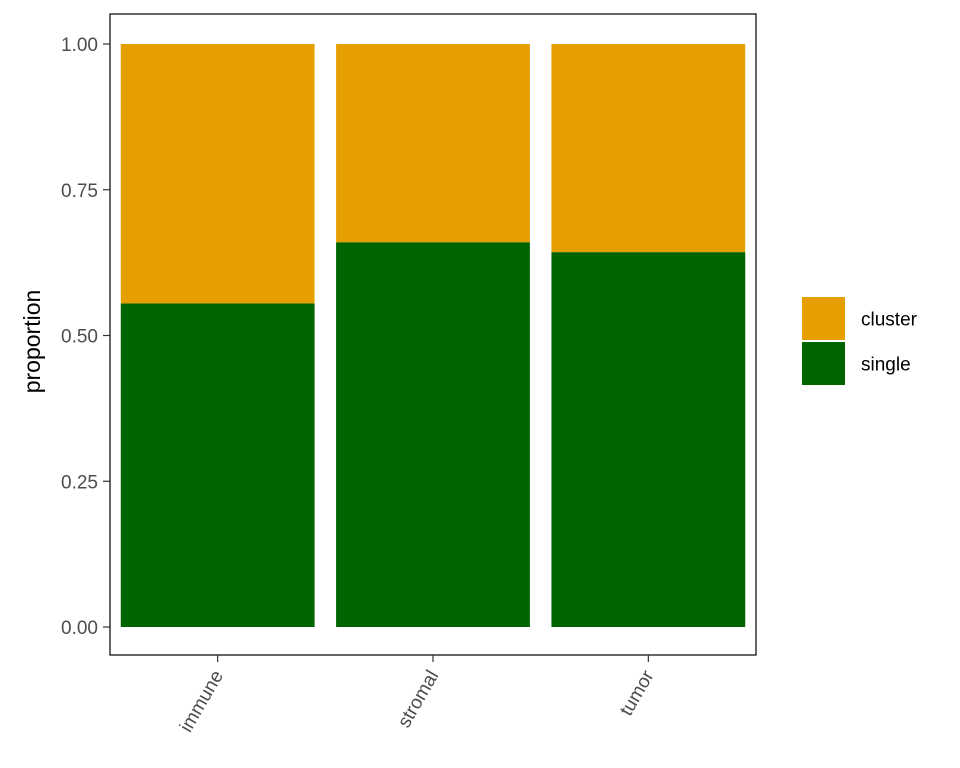 The image size is (960, 768). Describe the element at coordinates (217, 465) in the screenshot. I see `bar-single-immune` at that location.